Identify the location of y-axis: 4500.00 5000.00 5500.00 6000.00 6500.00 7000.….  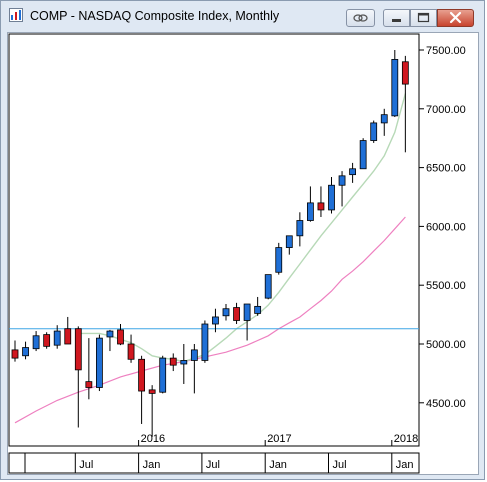
(442, 227).